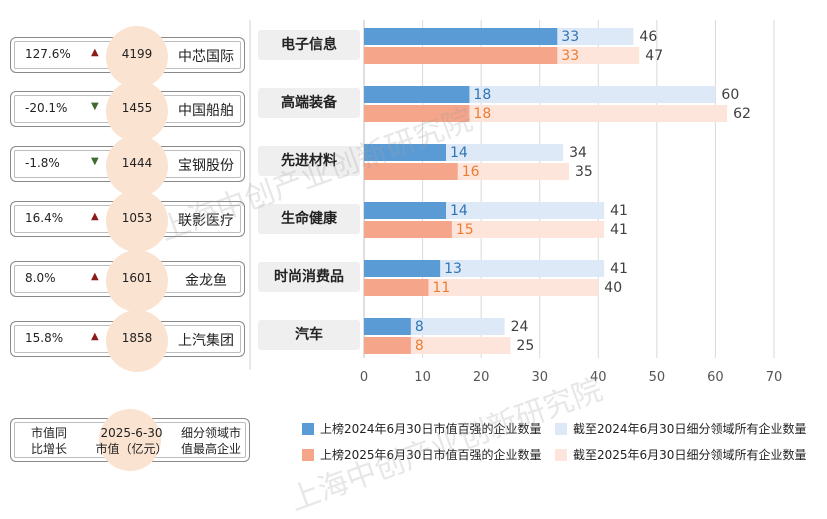 This screenshot has width=827, height=519. I want to click on company-card: 16.4% ▲ 1053 联影医疗, so click(127, 221).